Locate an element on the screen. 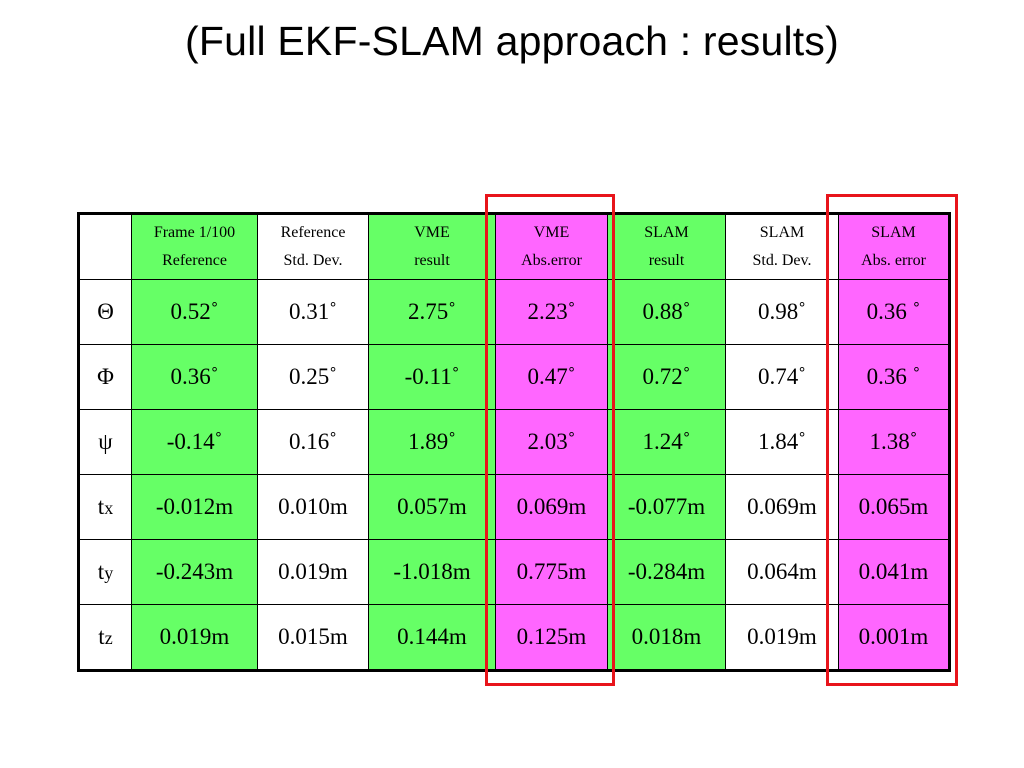  table-cell: 0.064m is located at coordinates (782, 572).